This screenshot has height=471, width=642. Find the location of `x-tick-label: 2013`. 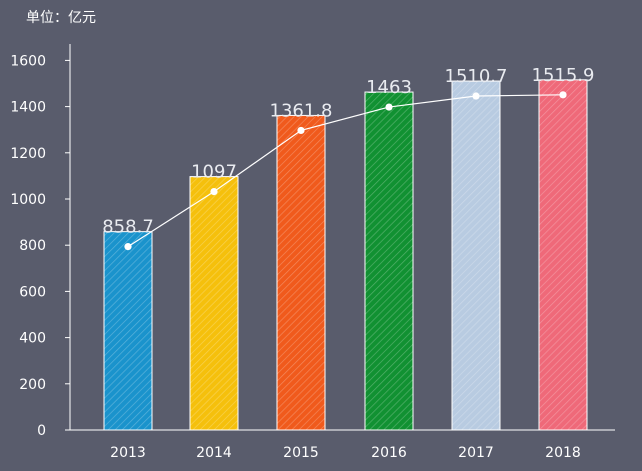

x-tick-label: 2013 is located at coordinates (128, 453).